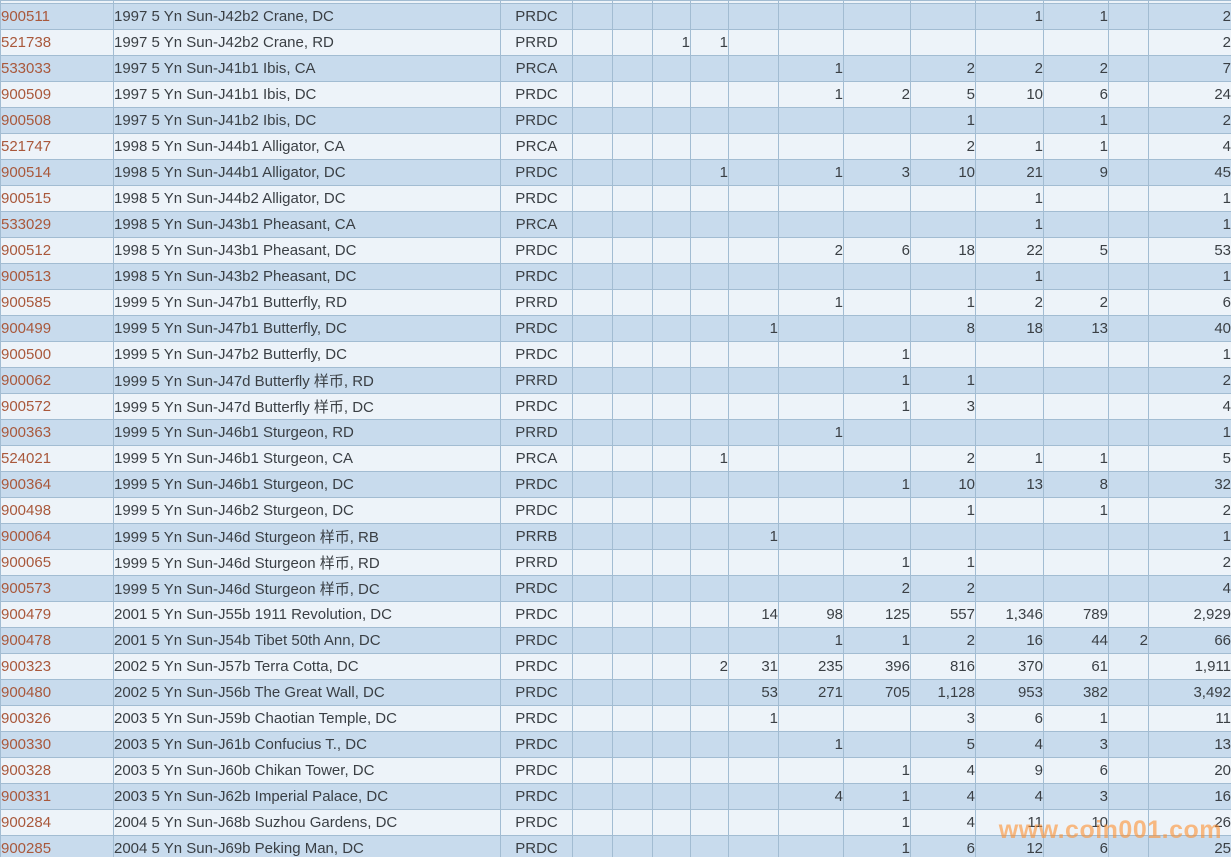  What do you see at coordinates (57, 224) in the screenshot?
I see `cert-id-link: 533029` at bounding box center [57, 224].